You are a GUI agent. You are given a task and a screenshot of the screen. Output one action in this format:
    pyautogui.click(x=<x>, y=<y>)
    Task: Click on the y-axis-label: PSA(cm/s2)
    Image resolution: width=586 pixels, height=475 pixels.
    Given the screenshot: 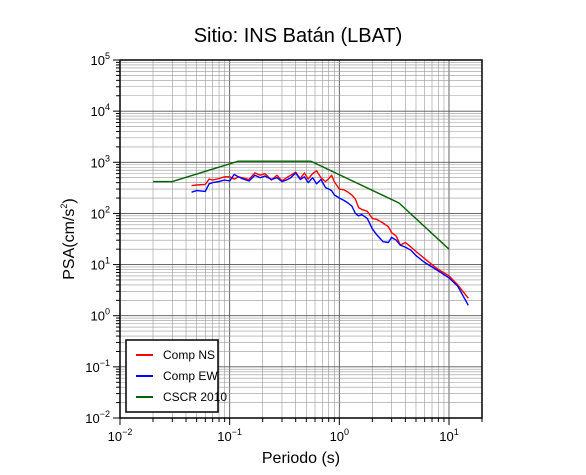 What is the action you would take?
    pyautogui.click(x=68, y=238)
    